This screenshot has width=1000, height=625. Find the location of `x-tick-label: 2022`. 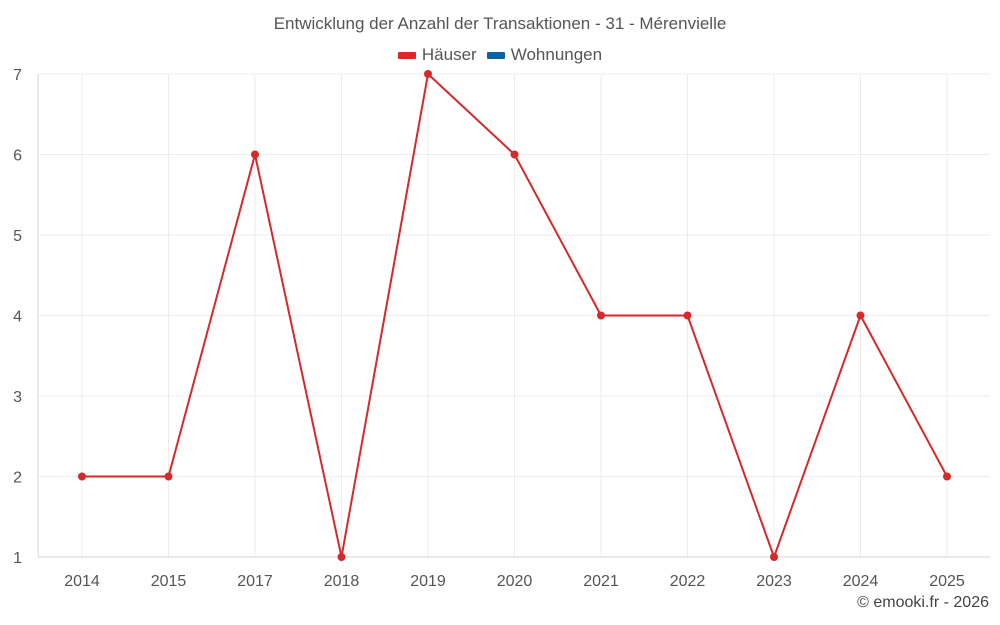

x-tick-label: 2022 is located at coordinates (688, 581).